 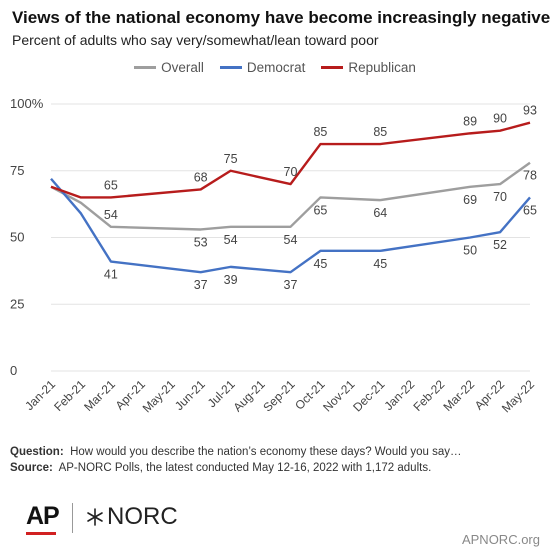 I want to click on x-tick-label: Feb-21, so click(x=69, y=395).